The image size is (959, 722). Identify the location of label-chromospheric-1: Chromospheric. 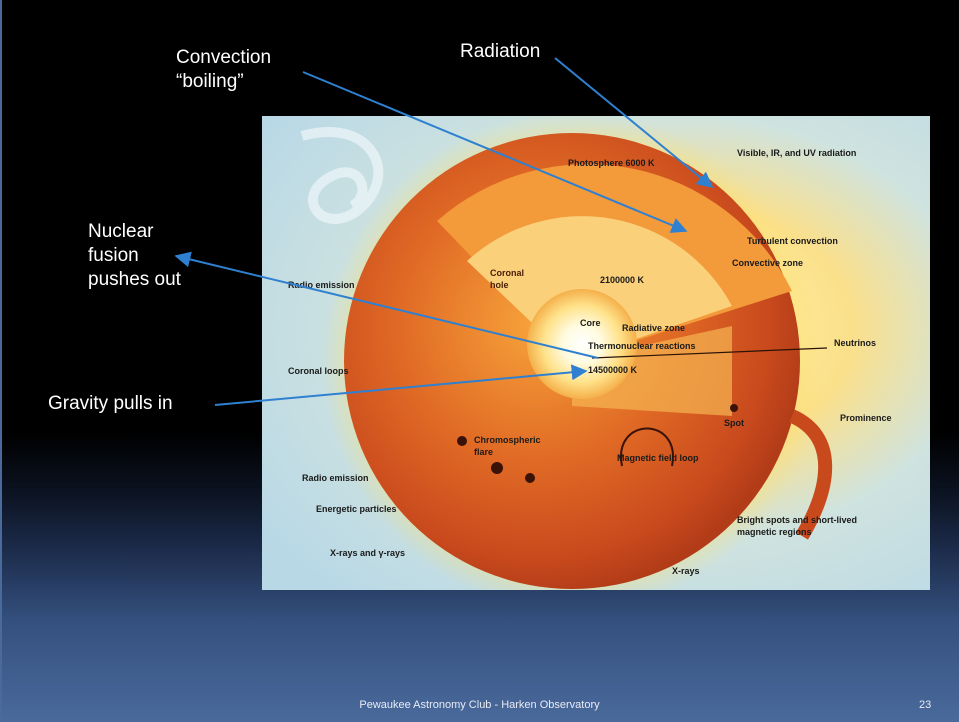
(507, 440).